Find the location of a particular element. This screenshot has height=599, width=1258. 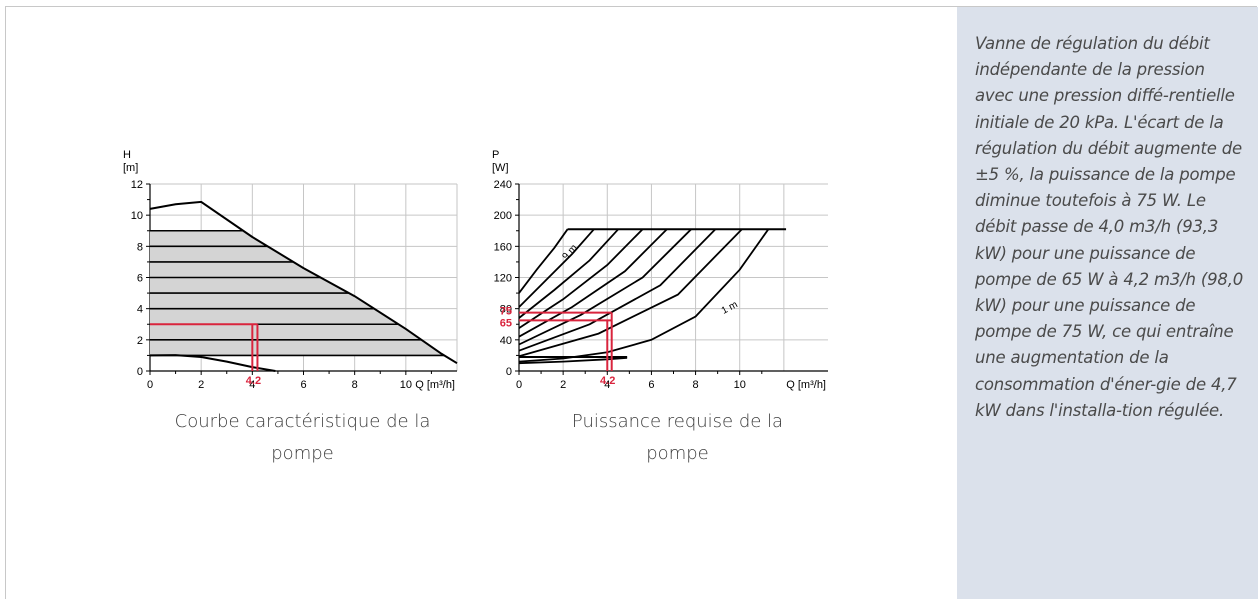

y-tick-label: 6 is located at coordinates (140, 279).